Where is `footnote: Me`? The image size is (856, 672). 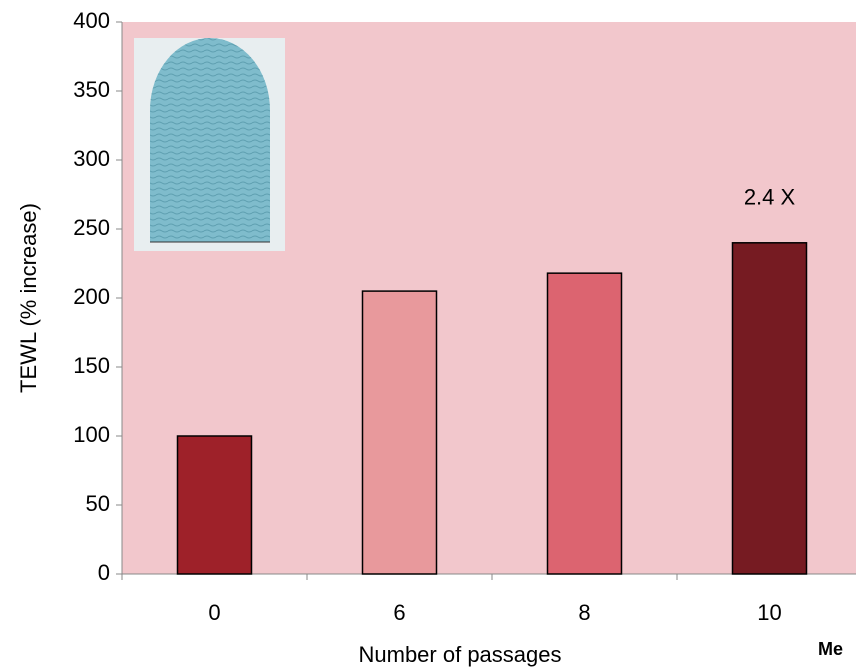
footnote: Me is located at coordinates (830, 649).